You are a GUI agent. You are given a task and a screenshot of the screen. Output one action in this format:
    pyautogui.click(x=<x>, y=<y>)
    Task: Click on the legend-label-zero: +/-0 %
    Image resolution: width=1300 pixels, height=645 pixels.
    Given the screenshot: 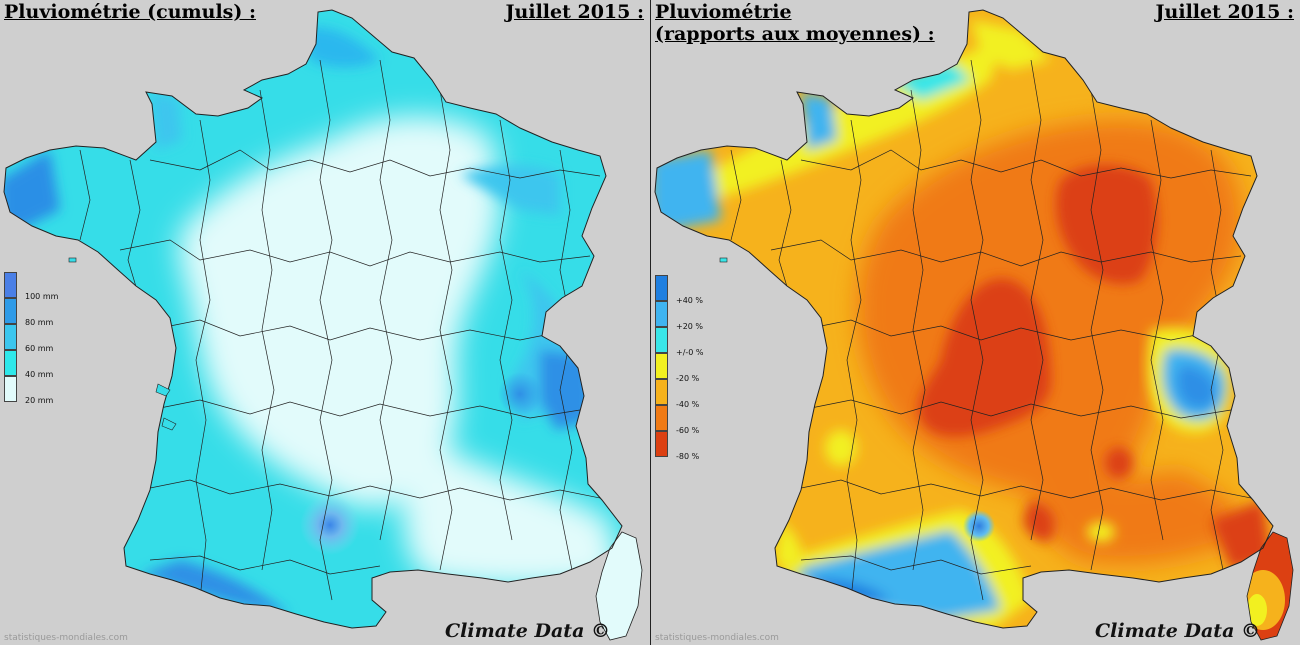 What is the action you would take?
    pyautogui.click(x=690, y=352)
    